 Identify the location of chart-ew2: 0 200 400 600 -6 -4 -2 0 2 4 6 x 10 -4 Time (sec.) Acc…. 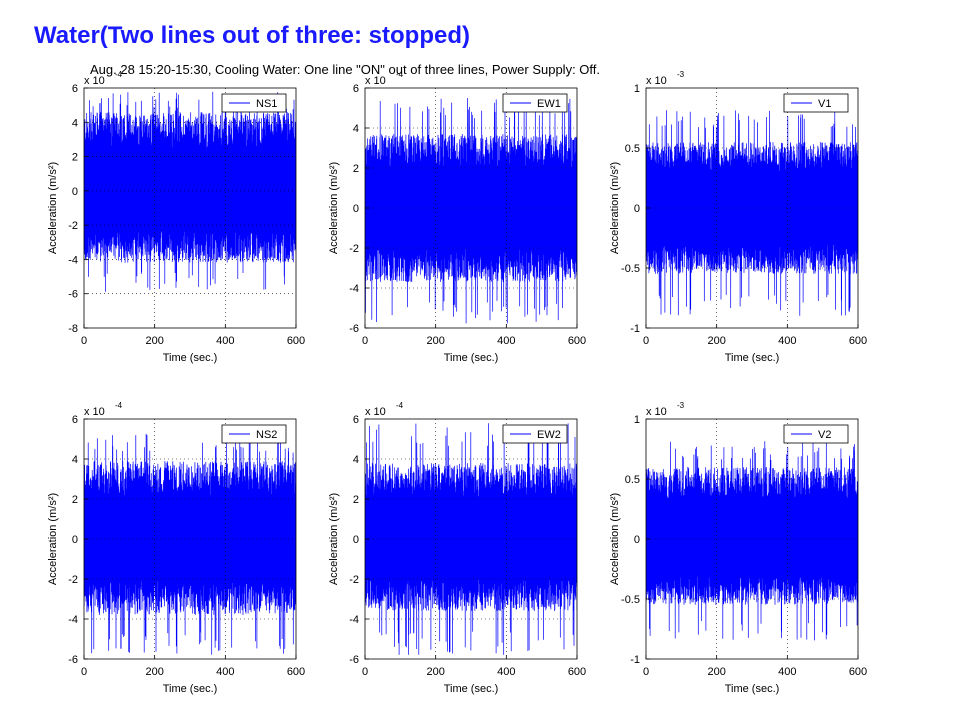
(457, 548).